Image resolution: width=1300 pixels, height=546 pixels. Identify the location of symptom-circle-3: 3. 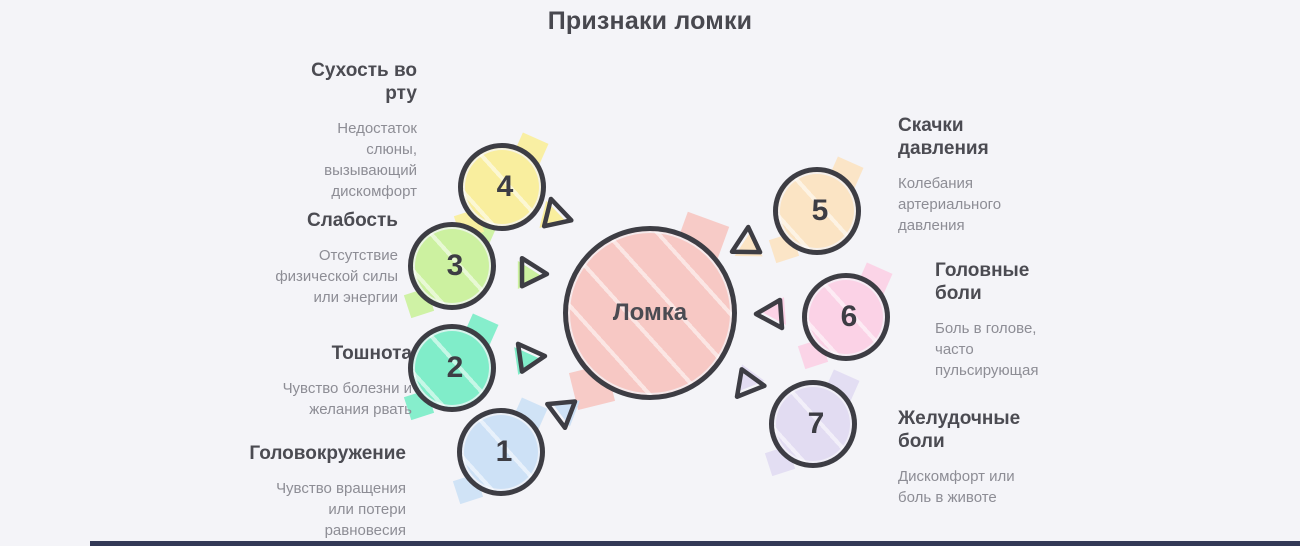
(452, 266).